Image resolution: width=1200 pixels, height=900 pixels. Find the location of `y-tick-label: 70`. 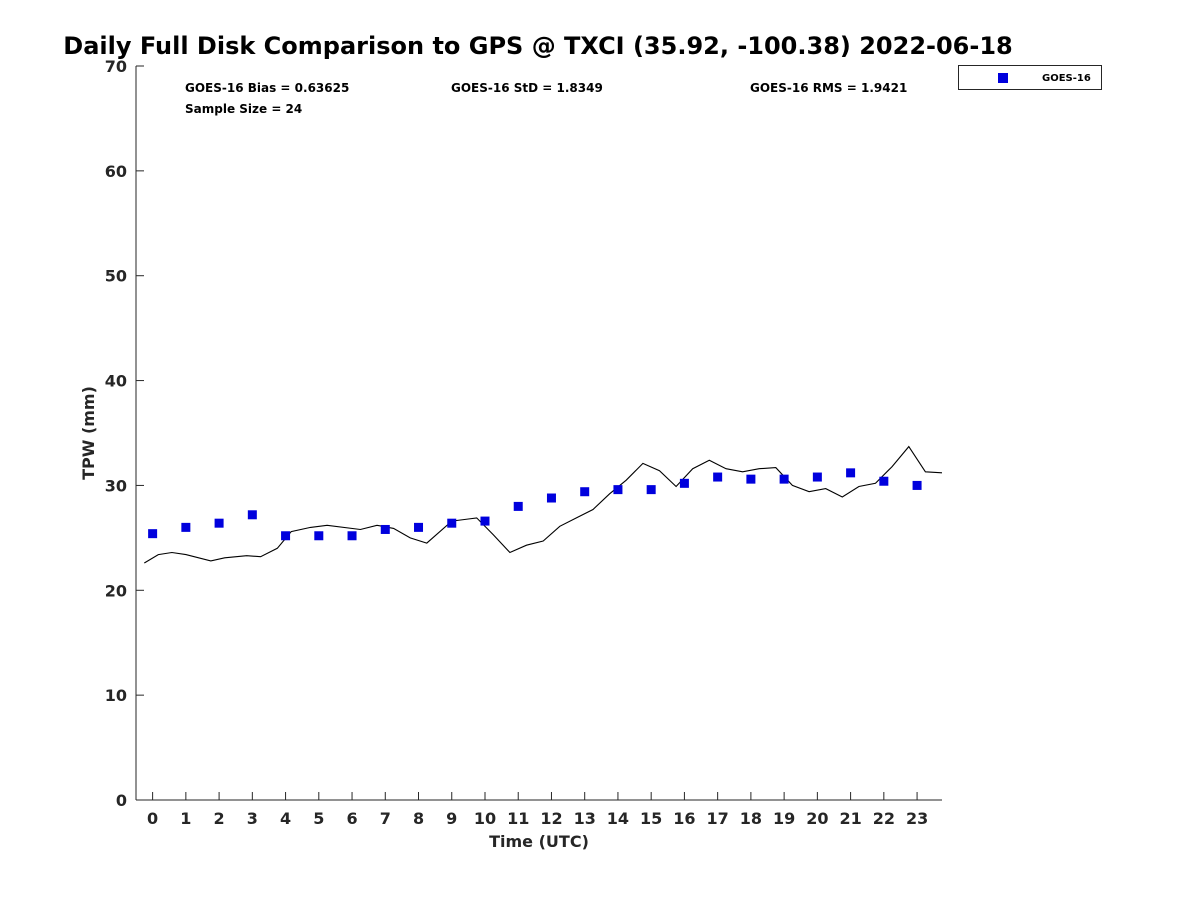

y-tick-label: 70 is located at coordinates (116, 66).